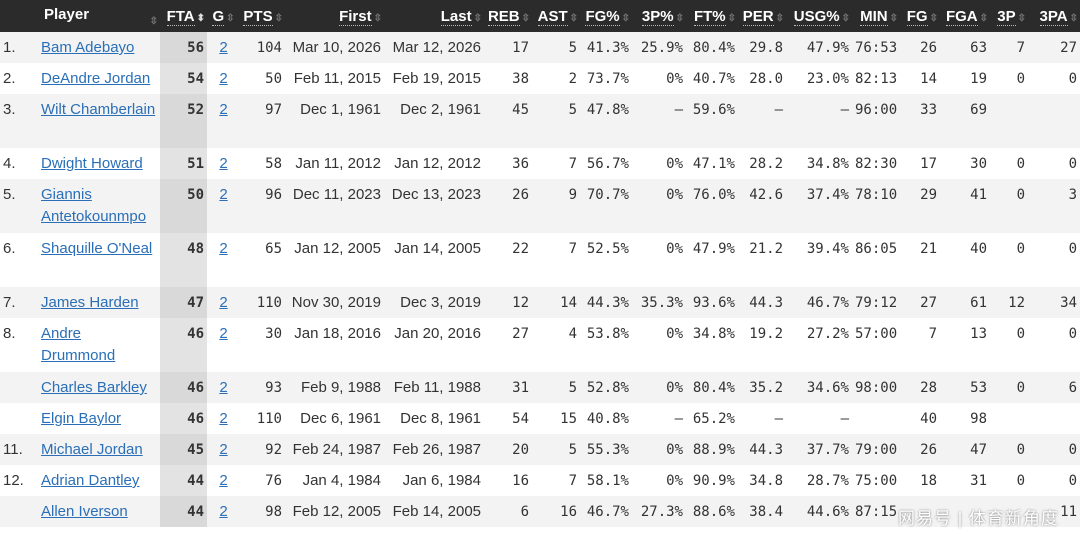  Describe the element at coordinates (920, 206) in the screenshot. I see `cell-fg: 29` at that location.